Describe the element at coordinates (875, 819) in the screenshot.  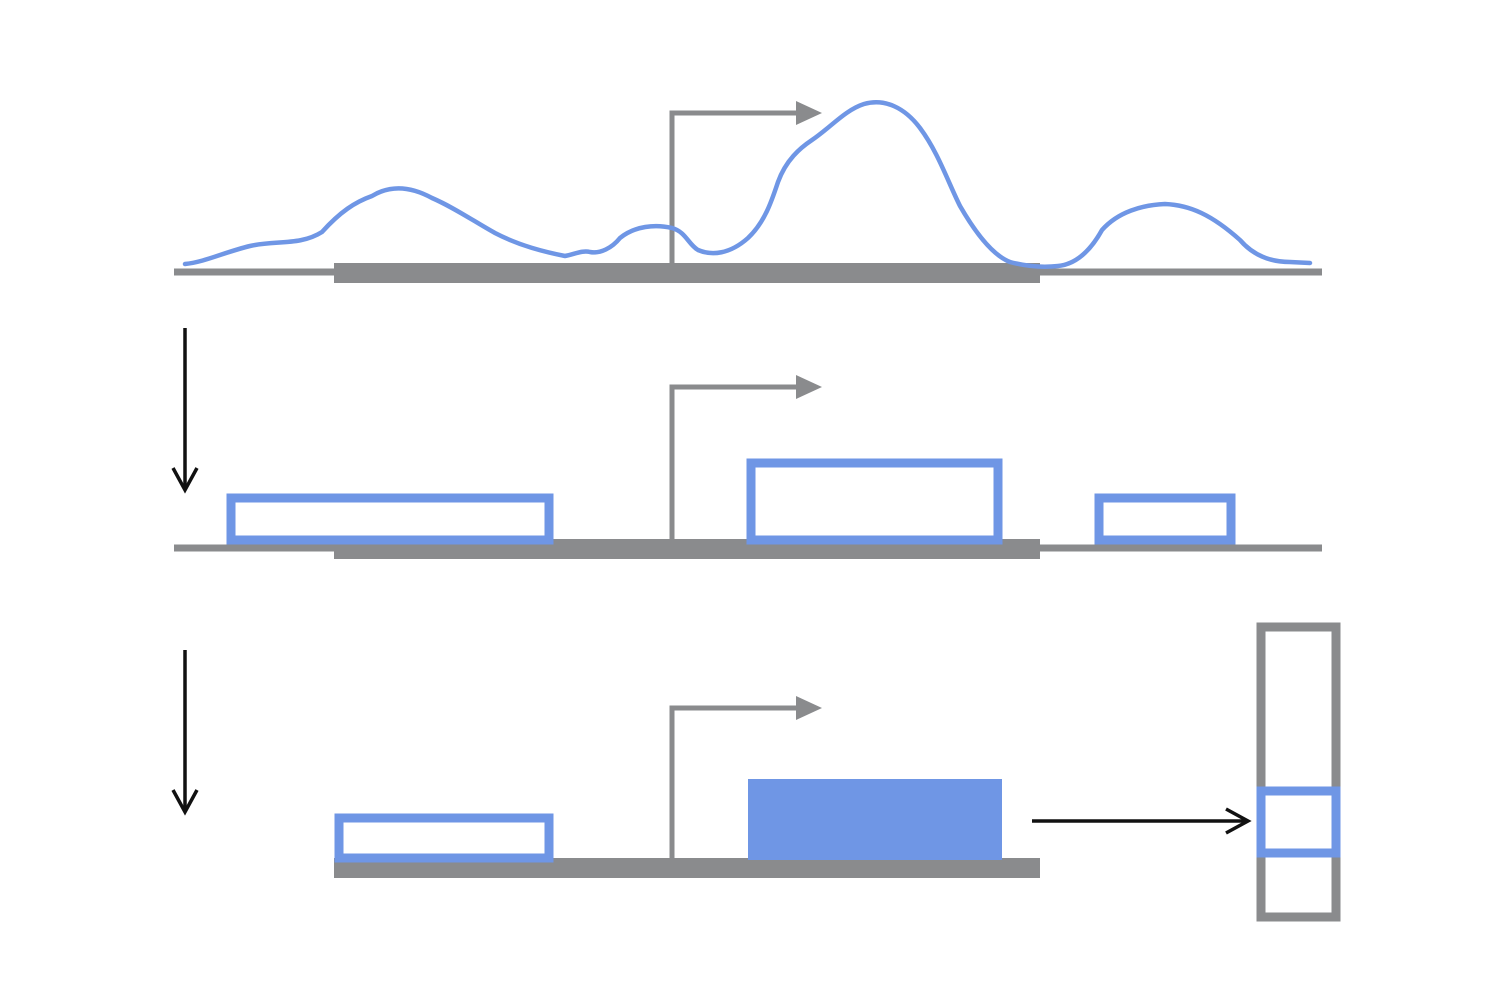
I see `peak-box-selected` at that location.